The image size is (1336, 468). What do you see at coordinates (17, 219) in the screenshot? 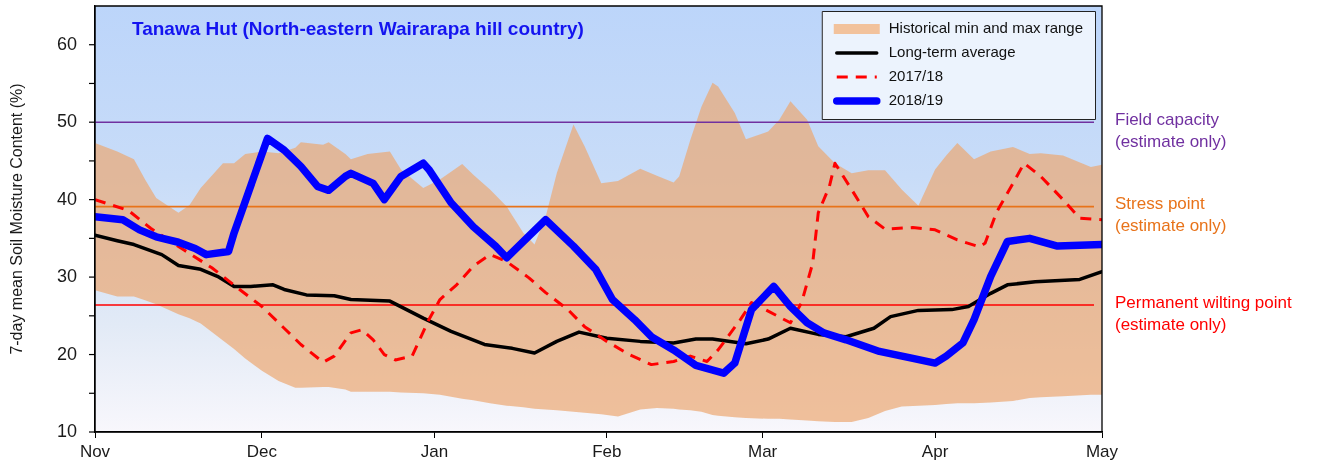
I see `y-axis-title: 7-day mean Soil Moisture Content (%)` at bounding box center [17, 219].